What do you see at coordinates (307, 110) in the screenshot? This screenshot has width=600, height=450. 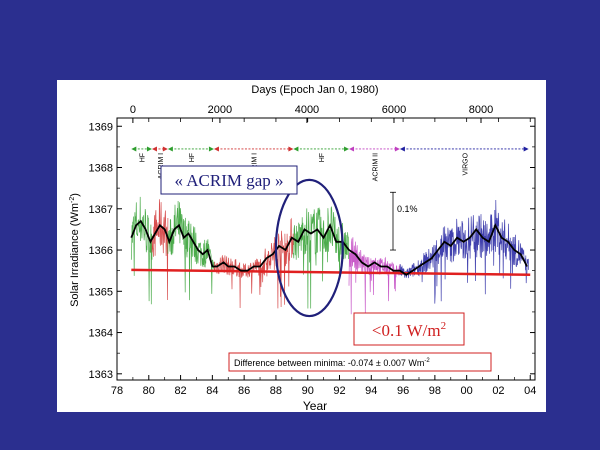 I see `top-tick-label: 4000` at bounding box center [307, 110].